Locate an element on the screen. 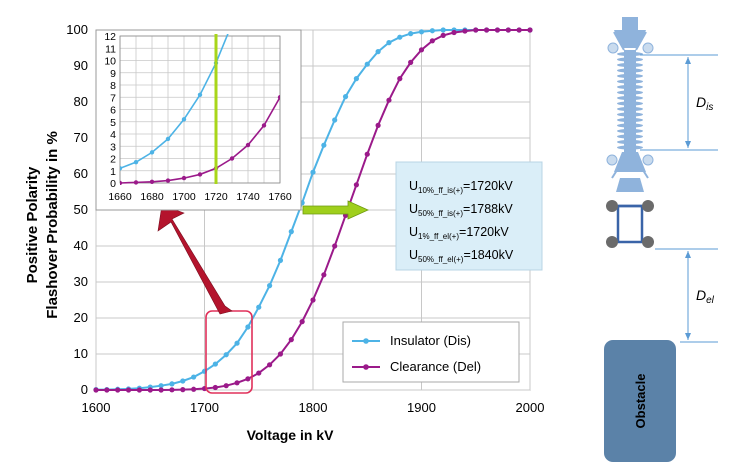 This screenshot has width=750, height=471. info-subscript: 10%_ff_is(+) is located at coordinates (440, 190).